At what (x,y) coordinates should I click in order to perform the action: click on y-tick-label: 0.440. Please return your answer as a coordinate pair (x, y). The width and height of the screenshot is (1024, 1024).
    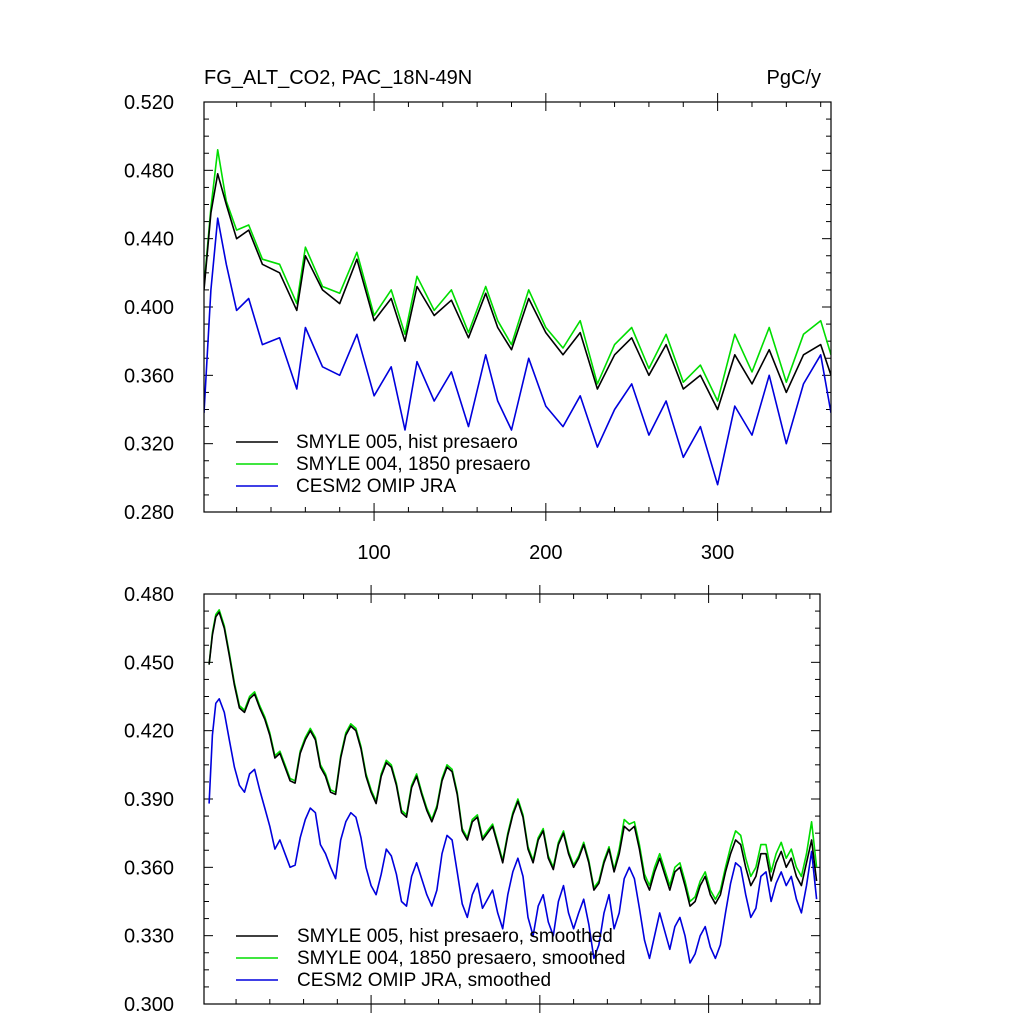
    Looking at the image, I should click on (149, 240).